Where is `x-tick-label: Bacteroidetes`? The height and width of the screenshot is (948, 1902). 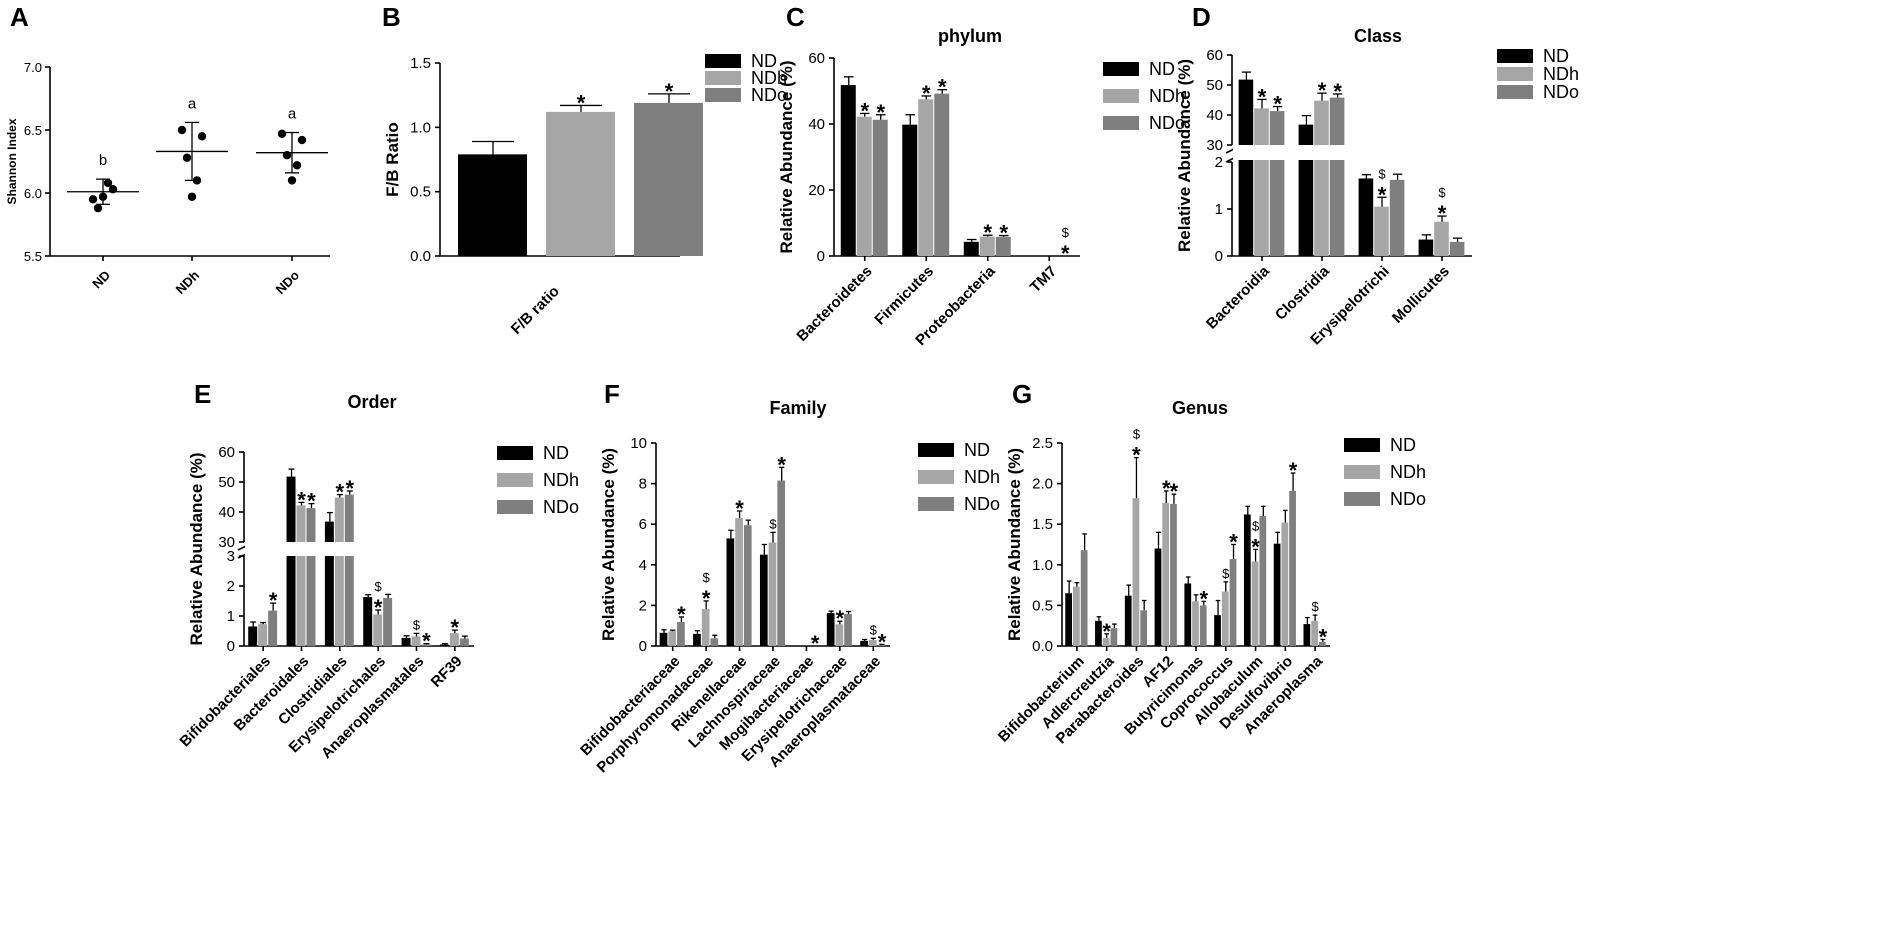 x-tick-label: Bacteroidetes is located at coordinates (834, 304).